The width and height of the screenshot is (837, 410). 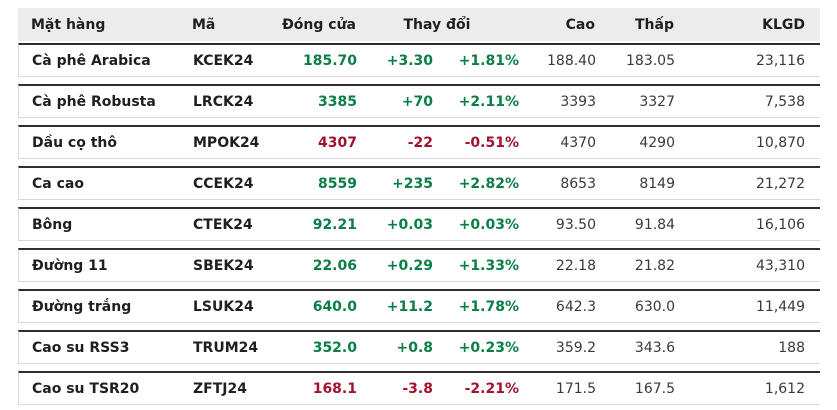 I want to click on change-value: +11.2, so click(x=409, y=306).